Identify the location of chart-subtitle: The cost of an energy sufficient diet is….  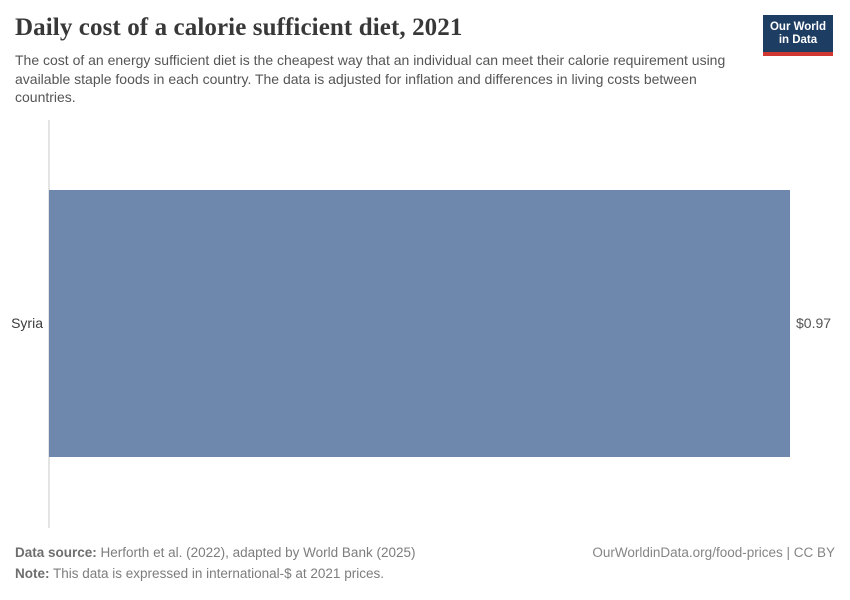
(370, 78).